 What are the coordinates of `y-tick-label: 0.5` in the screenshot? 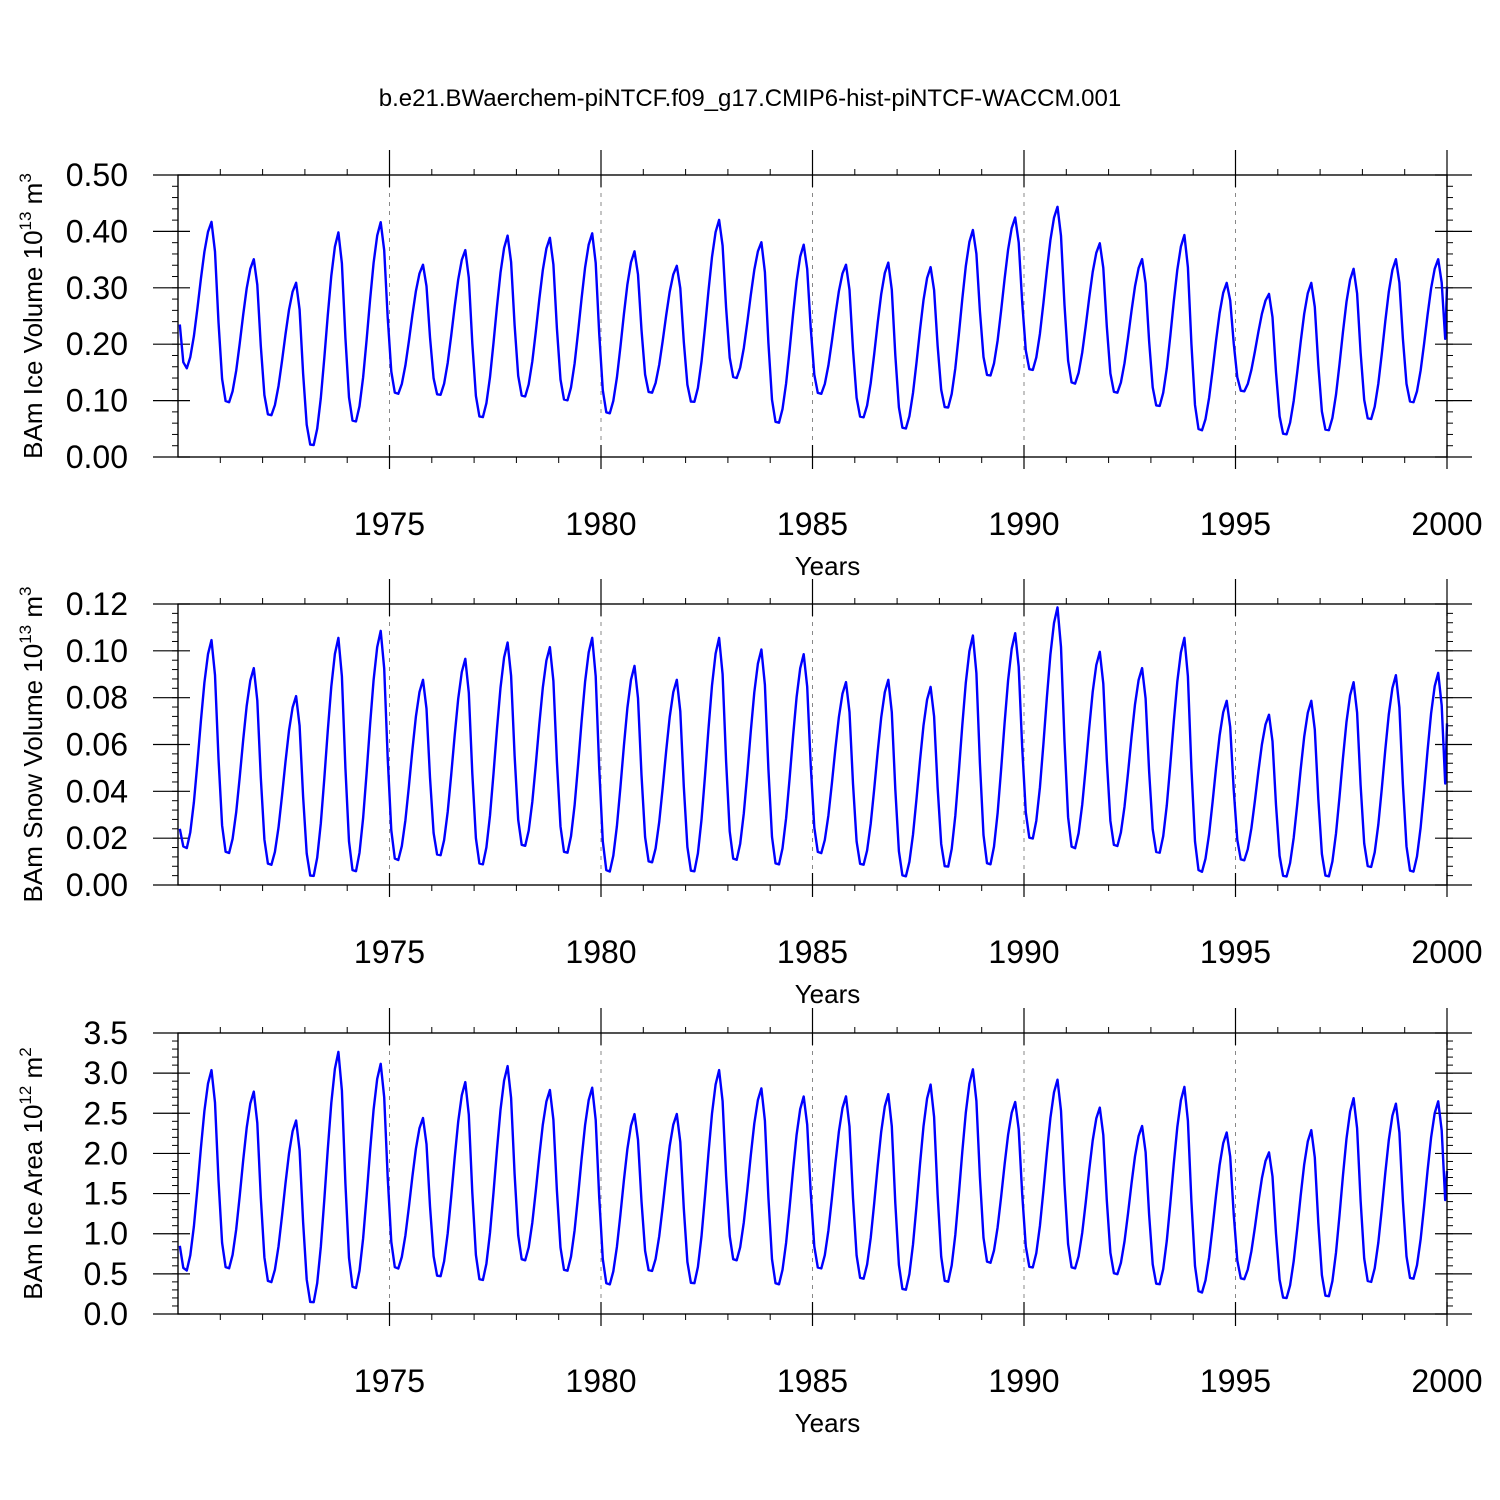 It's located at (106, 1274).